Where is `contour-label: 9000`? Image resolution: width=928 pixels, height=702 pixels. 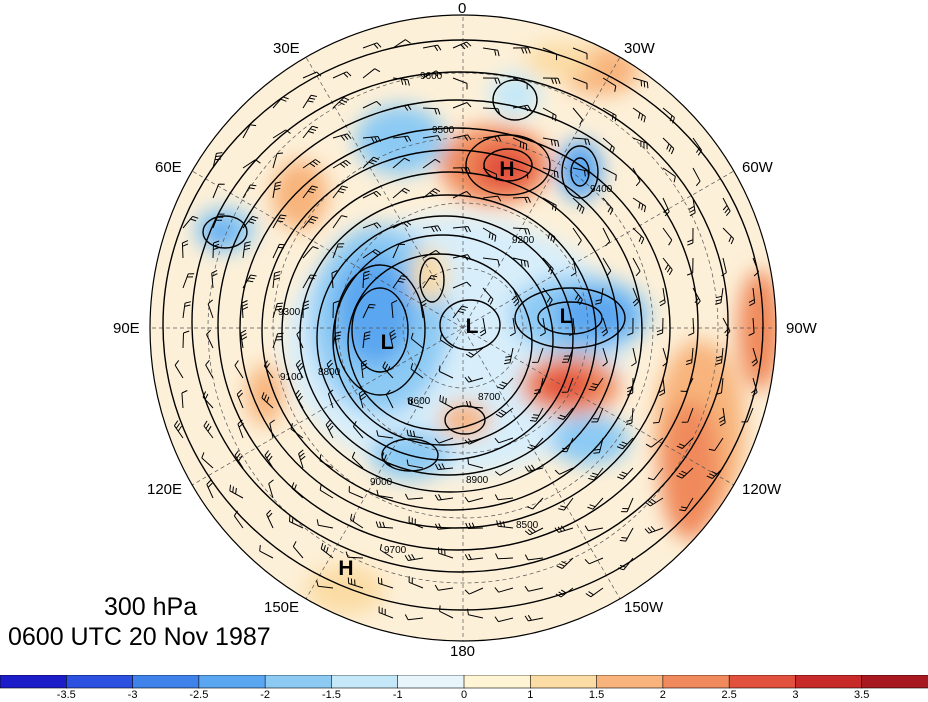
contour-label: 9000 is located at coordinates (381, 482).